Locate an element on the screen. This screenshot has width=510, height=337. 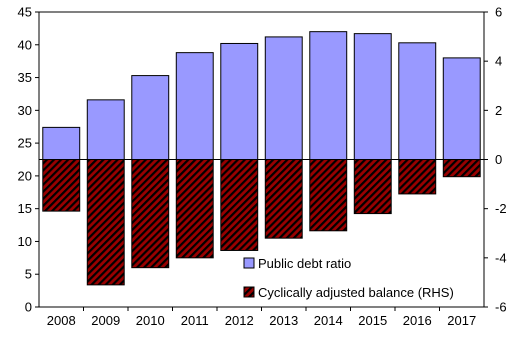
right-tick-label: 0 is located at coordinates (498, 159).